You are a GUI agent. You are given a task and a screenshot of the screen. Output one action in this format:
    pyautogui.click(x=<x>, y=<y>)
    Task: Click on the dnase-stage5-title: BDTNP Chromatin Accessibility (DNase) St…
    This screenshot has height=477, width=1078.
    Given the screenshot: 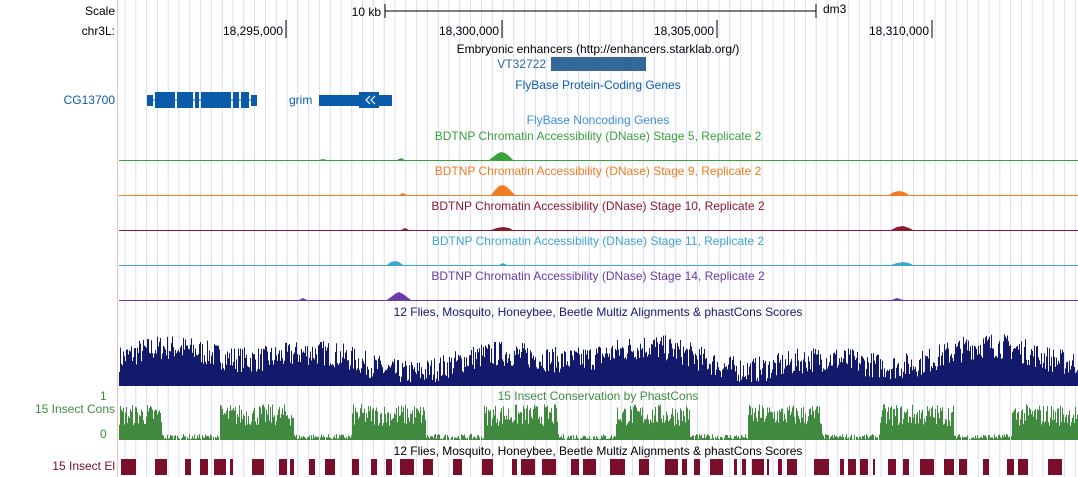 What is the action you would take?
    pyautogui.click(x=598, y=136)
    